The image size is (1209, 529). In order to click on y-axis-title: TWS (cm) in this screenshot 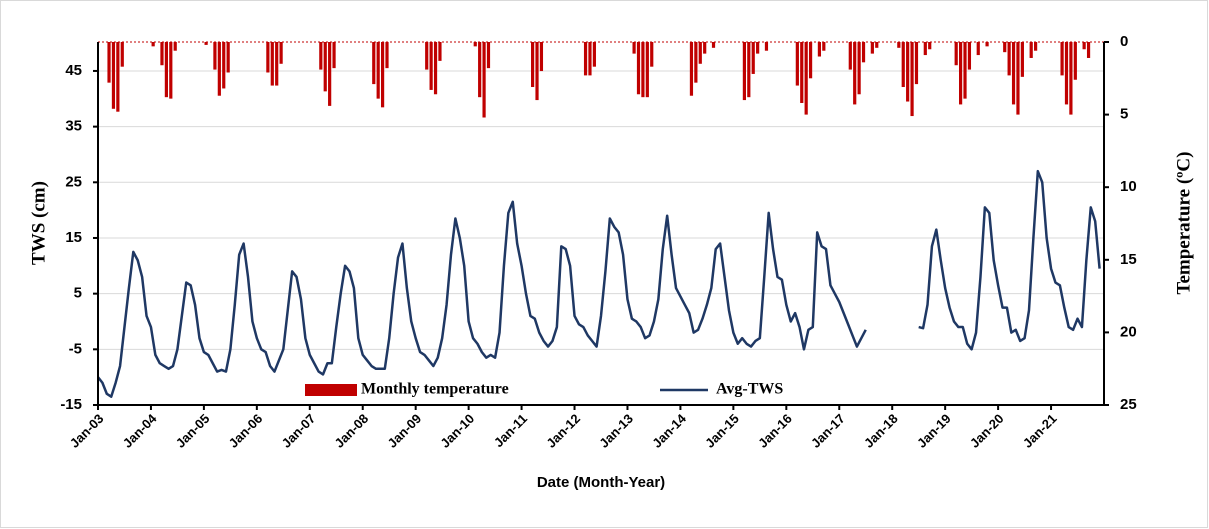, I will do `click(38, 223)`.